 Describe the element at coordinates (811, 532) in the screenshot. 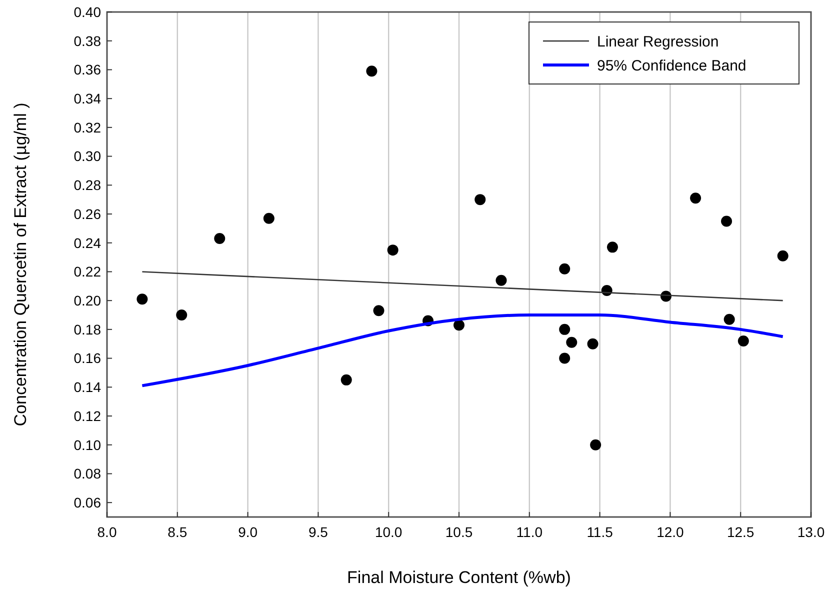

I see `x-tick-label: 13.0` at that location.